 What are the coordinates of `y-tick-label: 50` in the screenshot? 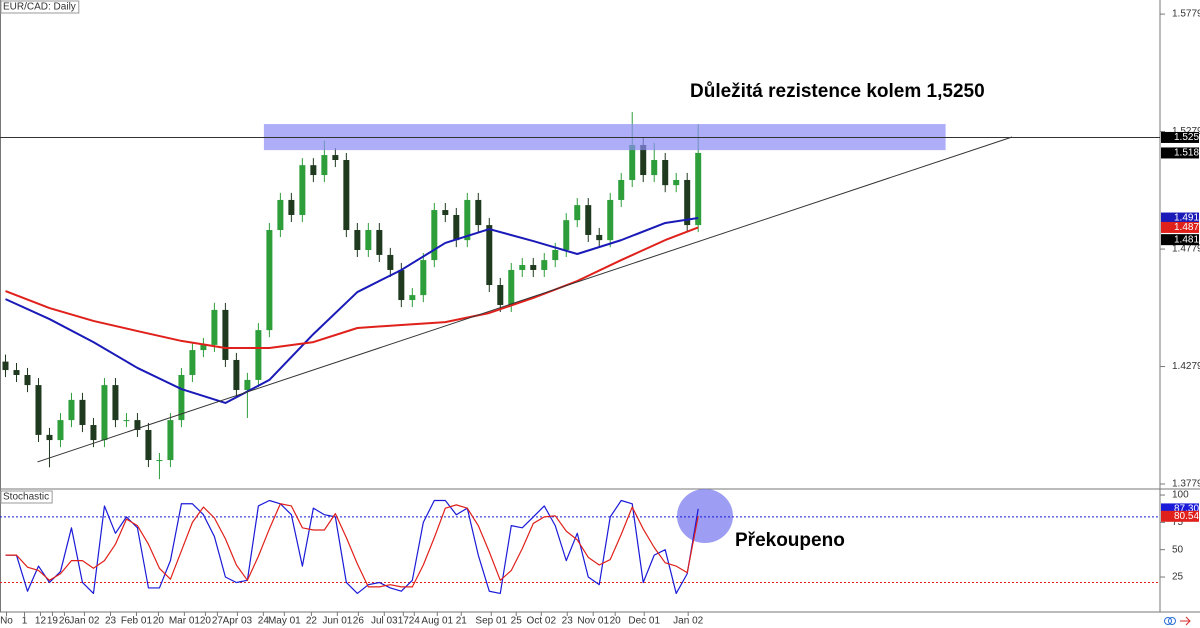 It's located at (1178, 549).